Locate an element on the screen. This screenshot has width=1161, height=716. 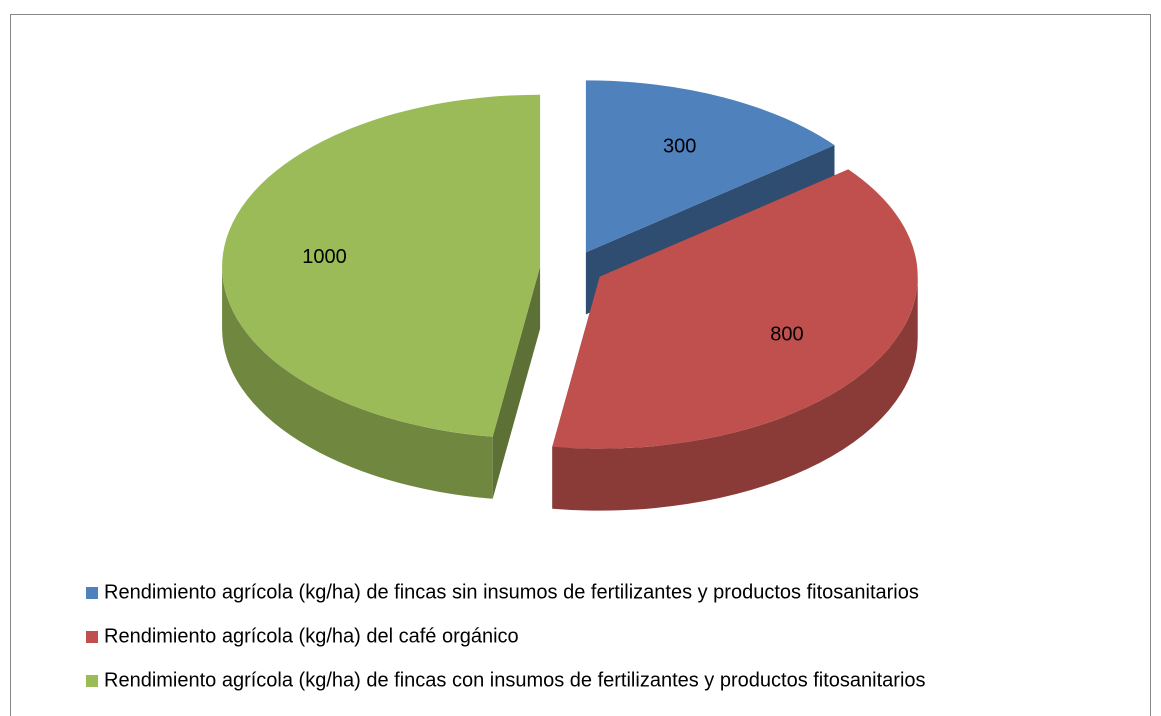
data-label: 800 is located at coordinates (786, 334).